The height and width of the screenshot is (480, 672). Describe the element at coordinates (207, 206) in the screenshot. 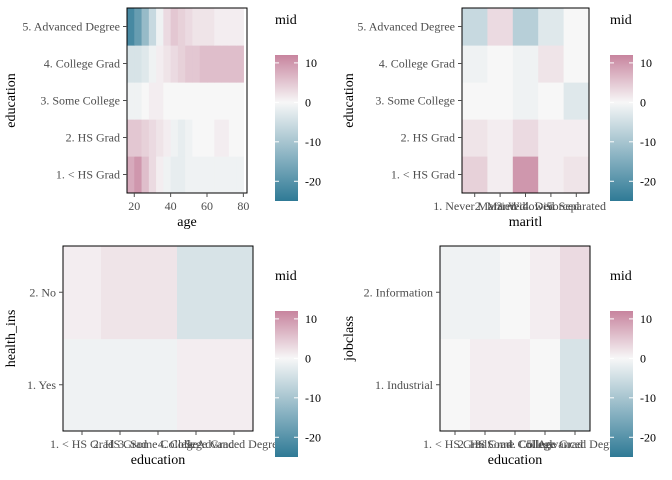

I see `x-tick-label: 60` at that location.